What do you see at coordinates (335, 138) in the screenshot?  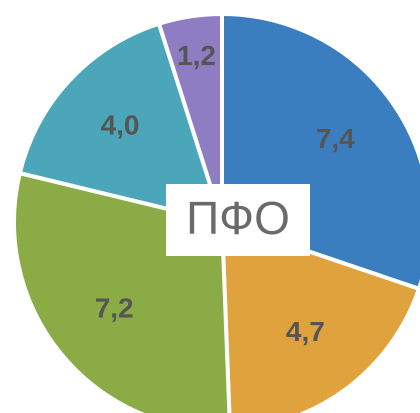 I see `data-label: 7,4` at bounding box center [335, 138].